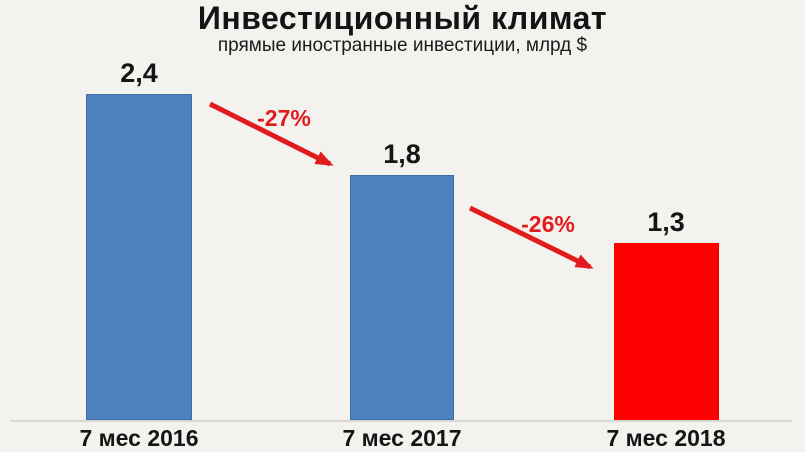  What do you see at coordinates (401, 421) in the screenshot?
I see `x-axis-line` at bounding box center [401, 421].